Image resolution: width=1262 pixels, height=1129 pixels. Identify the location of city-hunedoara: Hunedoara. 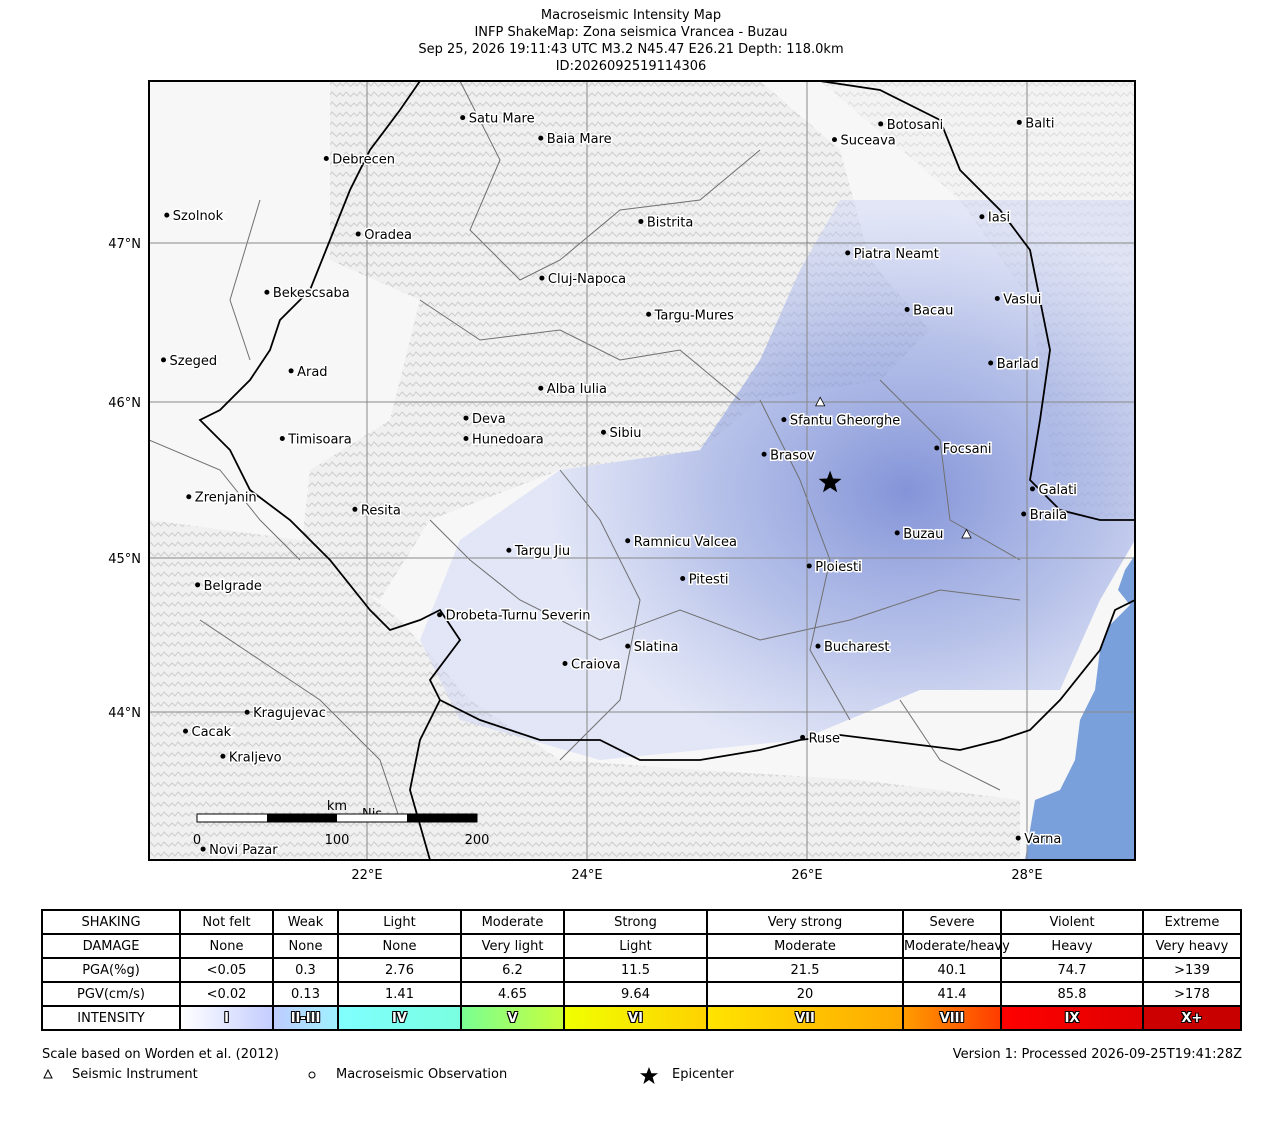
(504, 440).